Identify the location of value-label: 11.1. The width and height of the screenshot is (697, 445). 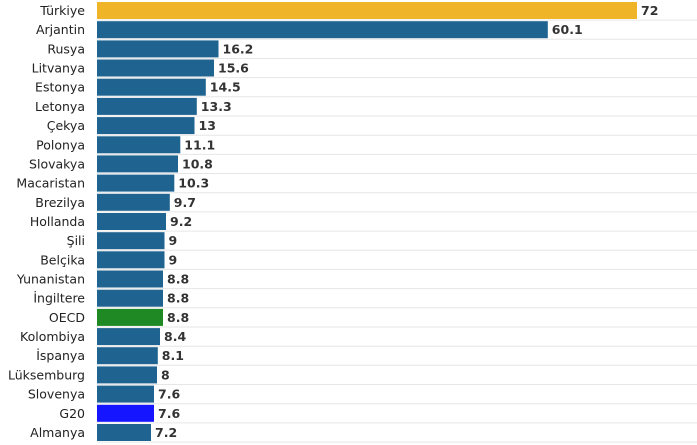
(199, 144).